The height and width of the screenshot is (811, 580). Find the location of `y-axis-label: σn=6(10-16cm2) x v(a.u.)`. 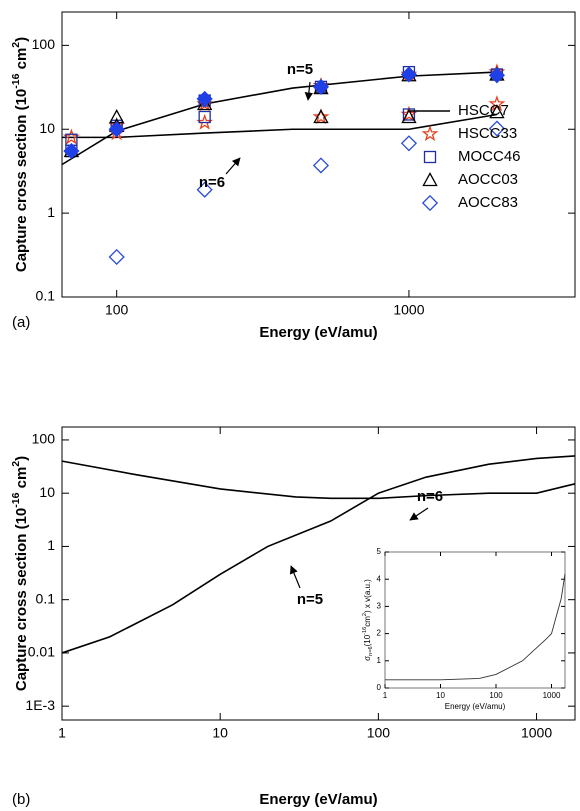

y-axis-label: σn=6(10-16cm2) x v(a.u.) is located at coordinates (368, 620).